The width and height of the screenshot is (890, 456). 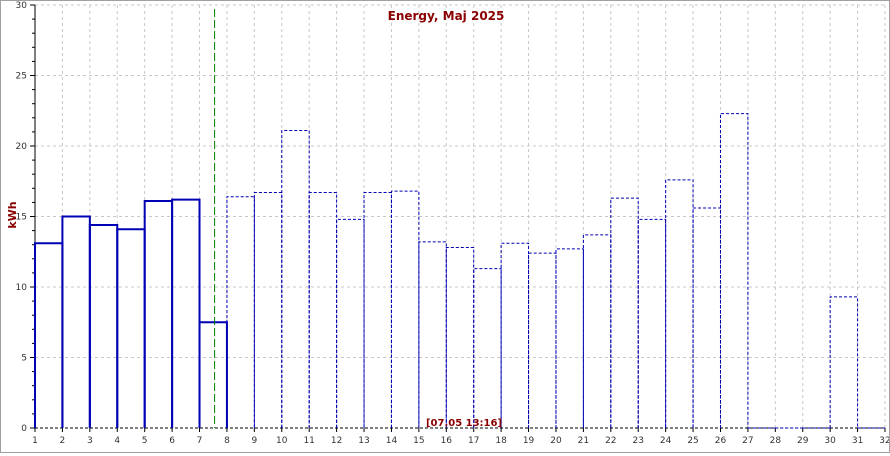 I want to click on x-tick-label: 32, so click(x=884, y=441).